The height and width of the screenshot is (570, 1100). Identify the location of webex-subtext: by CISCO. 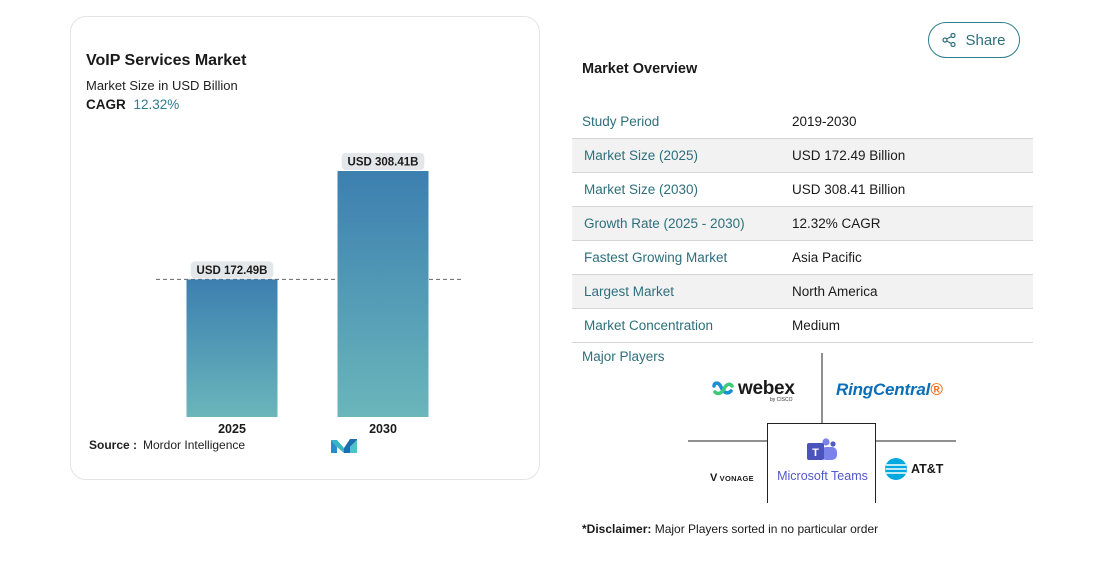
(781, 400).